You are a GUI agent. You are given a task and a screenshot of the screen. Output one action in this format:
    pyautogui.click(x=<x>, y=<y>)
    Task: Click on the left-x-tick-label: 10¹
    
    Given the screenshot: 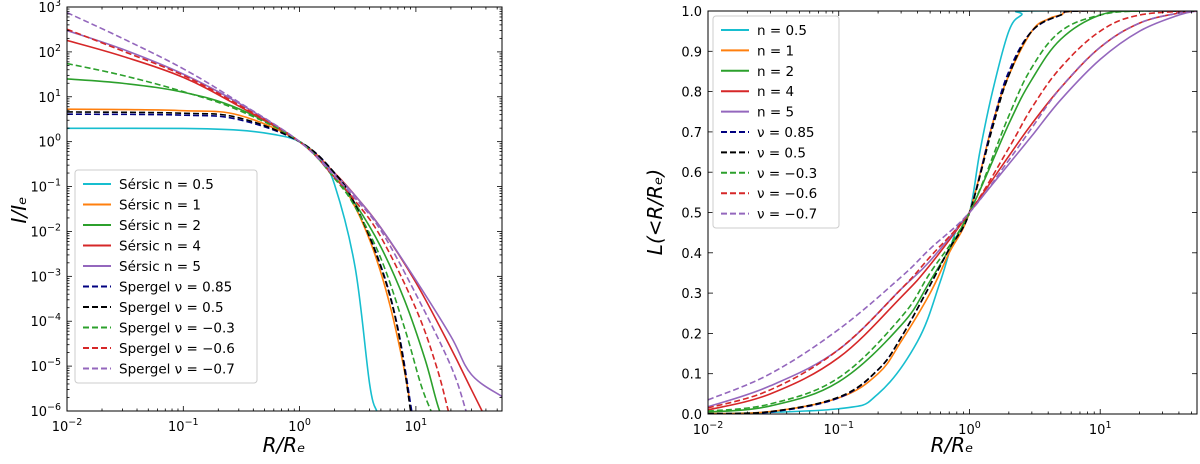 What is the action you would take?
    pyautogui.click(x=416, y=426)
    